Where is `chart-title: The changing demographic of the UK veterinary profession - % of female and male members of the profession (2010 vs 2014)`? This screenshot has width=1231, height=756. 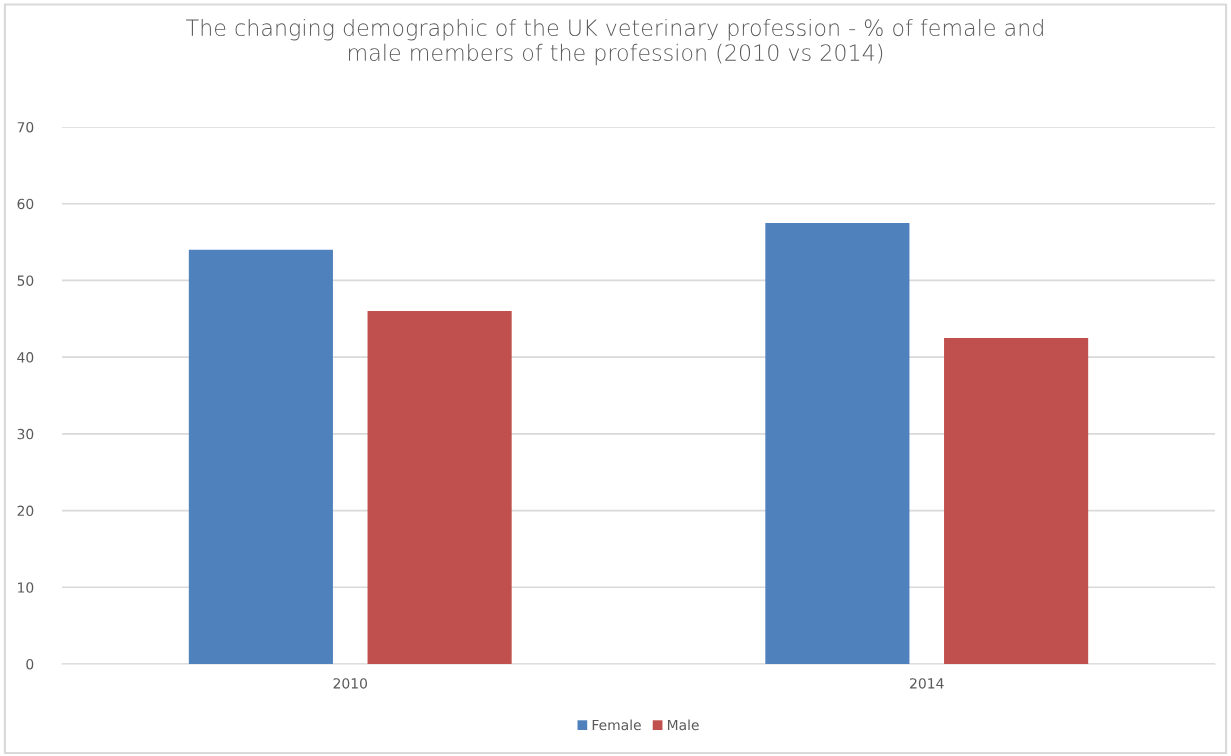
chart-title: The changing demographic of the UK veterinary profession - % of female and male members of the profession (2010 vs 2014) is located at coordinates (614, 42).